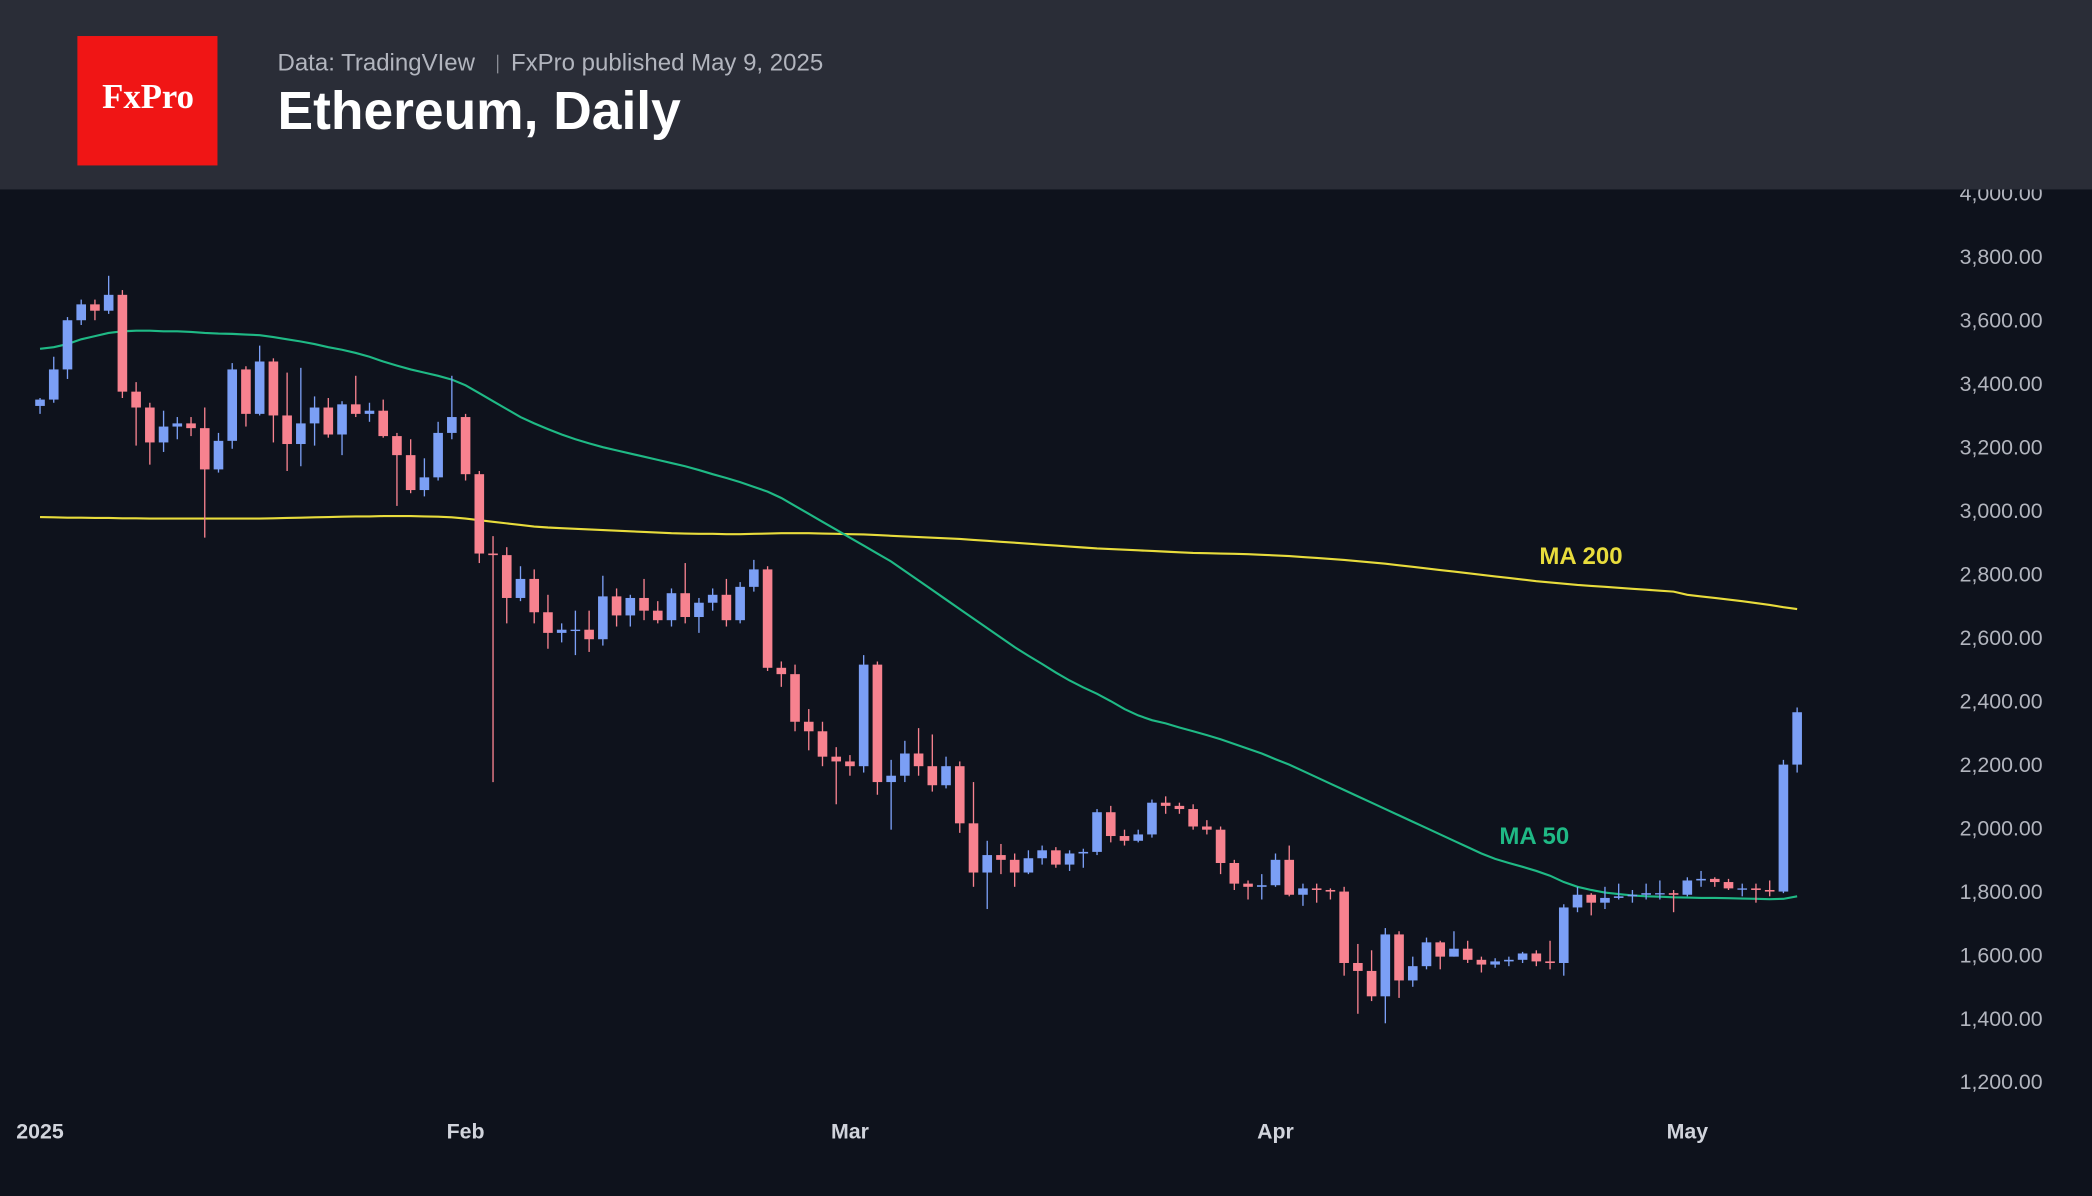 Image resolution: width=2092 pixels, height=1196 pixels. What do you see at coordinates (2001, 955) in the screenshot?
I see `y-tick-label: 1,600.00` at bounding box center [2001, 955].